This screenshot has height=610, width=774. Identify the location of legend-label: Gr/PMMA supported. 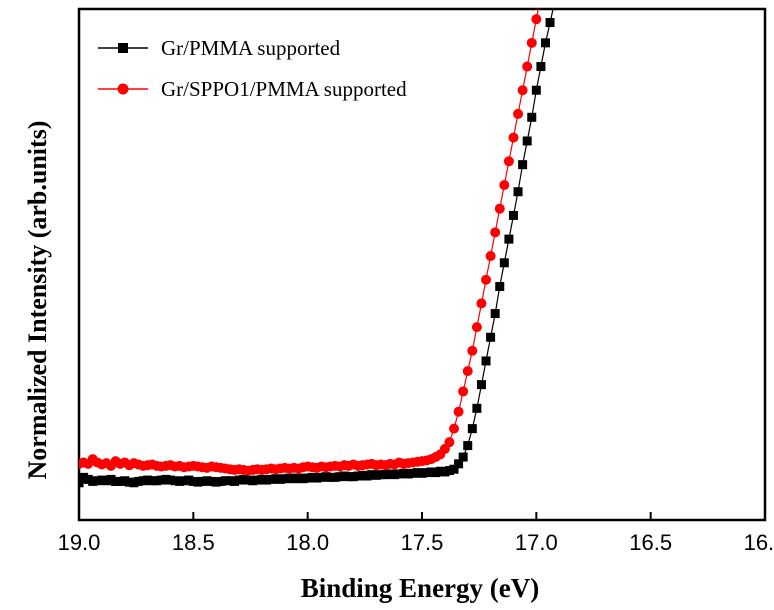
(251, 48).